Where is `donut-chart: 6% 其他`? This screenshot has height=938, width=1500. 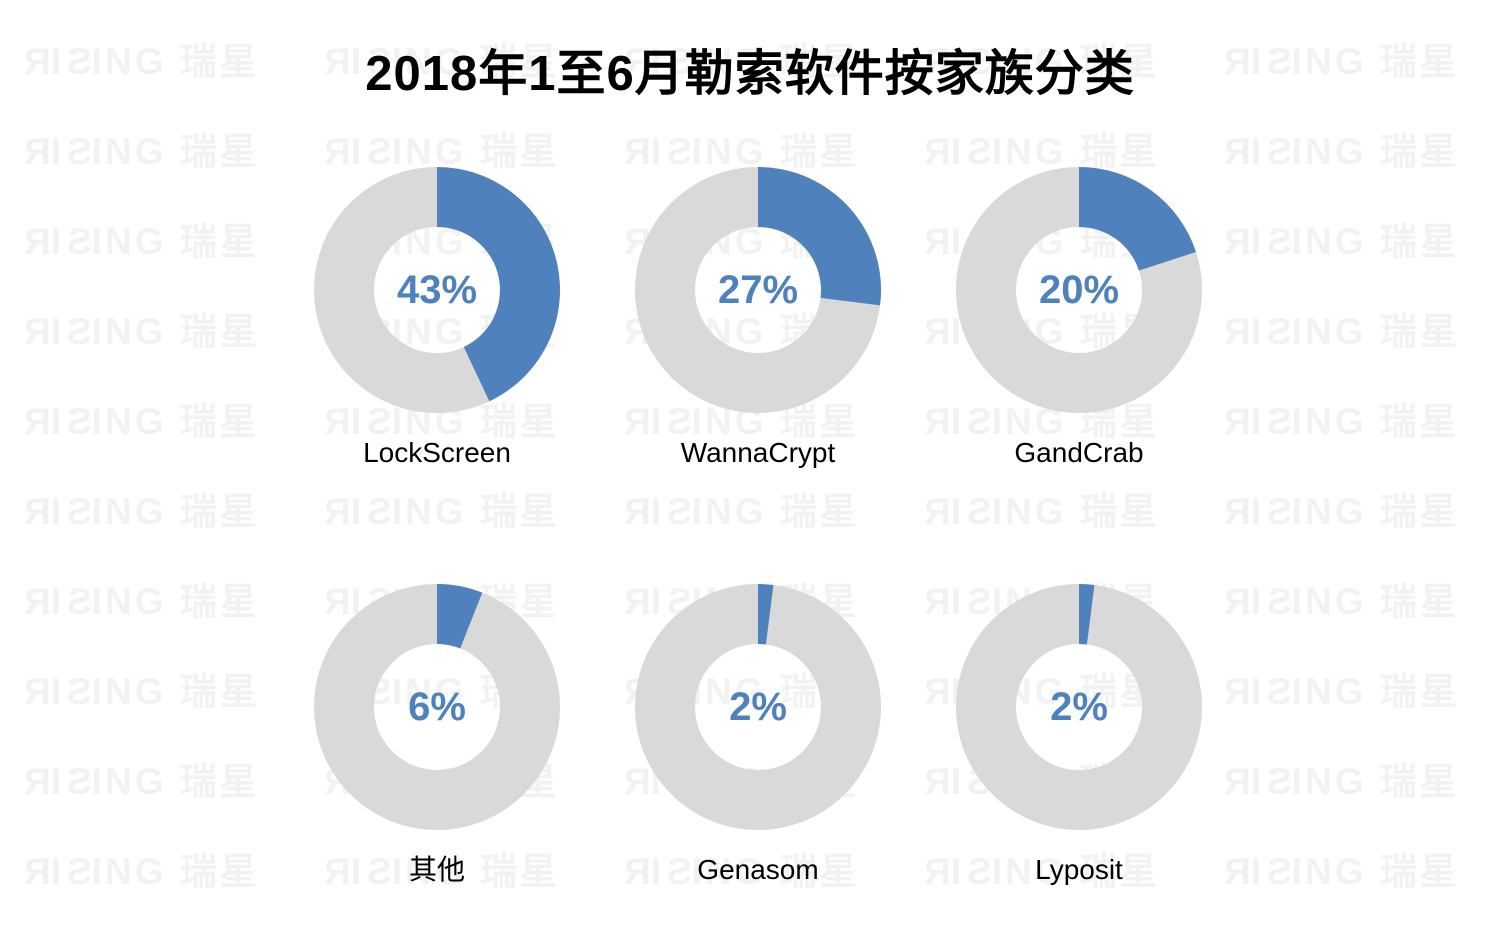 donut-chart: 6% 其他 is located at coordinates (437, 759).